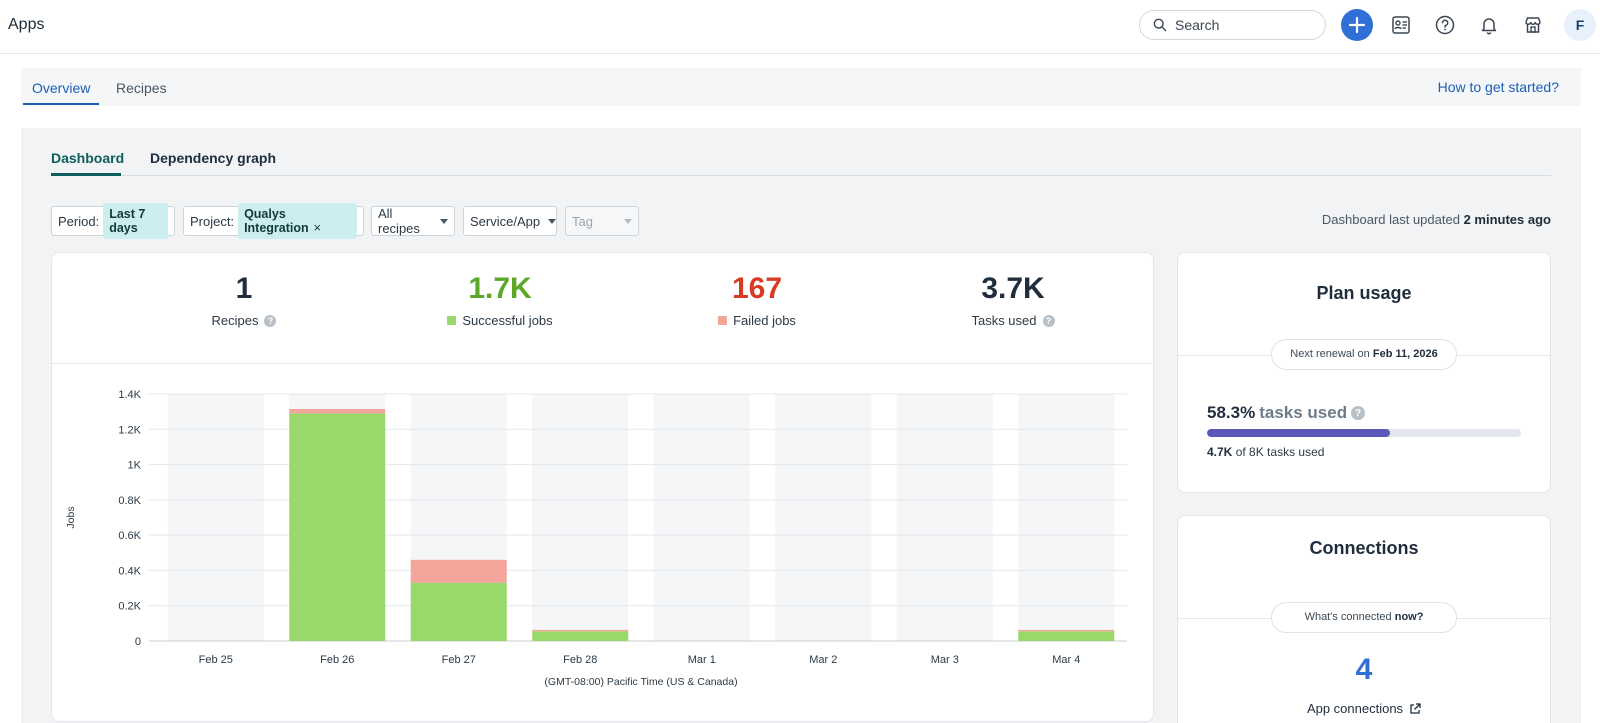 This screenshot has width=1600, height=723. What do you see at coordinates (1245, 25) in the screenshot?
I see `search-input` at bounding box center [1245, 25].